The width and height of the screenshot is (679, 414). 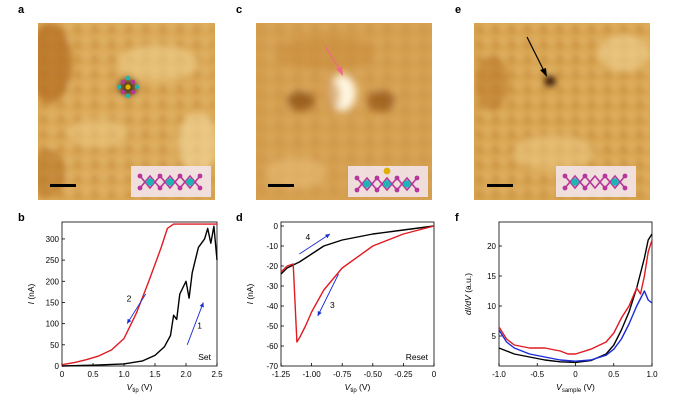 What do you see at coordinates (129, 299) in the screenshot?
I see `annotation-number-b-0: 2` at bounding box center [129, 299].